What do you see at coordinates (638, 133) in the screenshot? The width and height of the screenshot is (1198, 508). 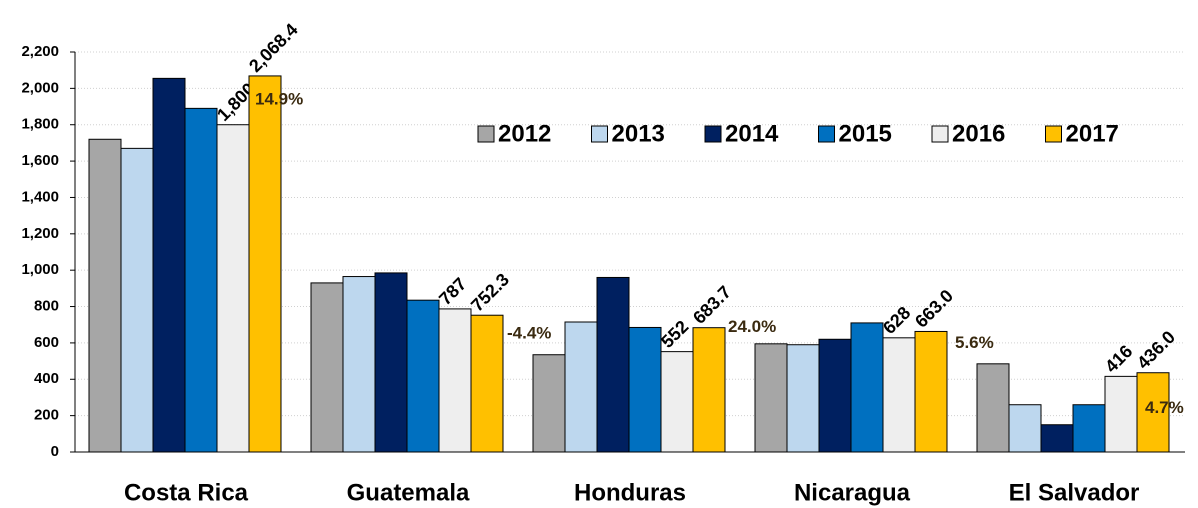 I see `legend-label: 2013` at bounding box center [638, 133].